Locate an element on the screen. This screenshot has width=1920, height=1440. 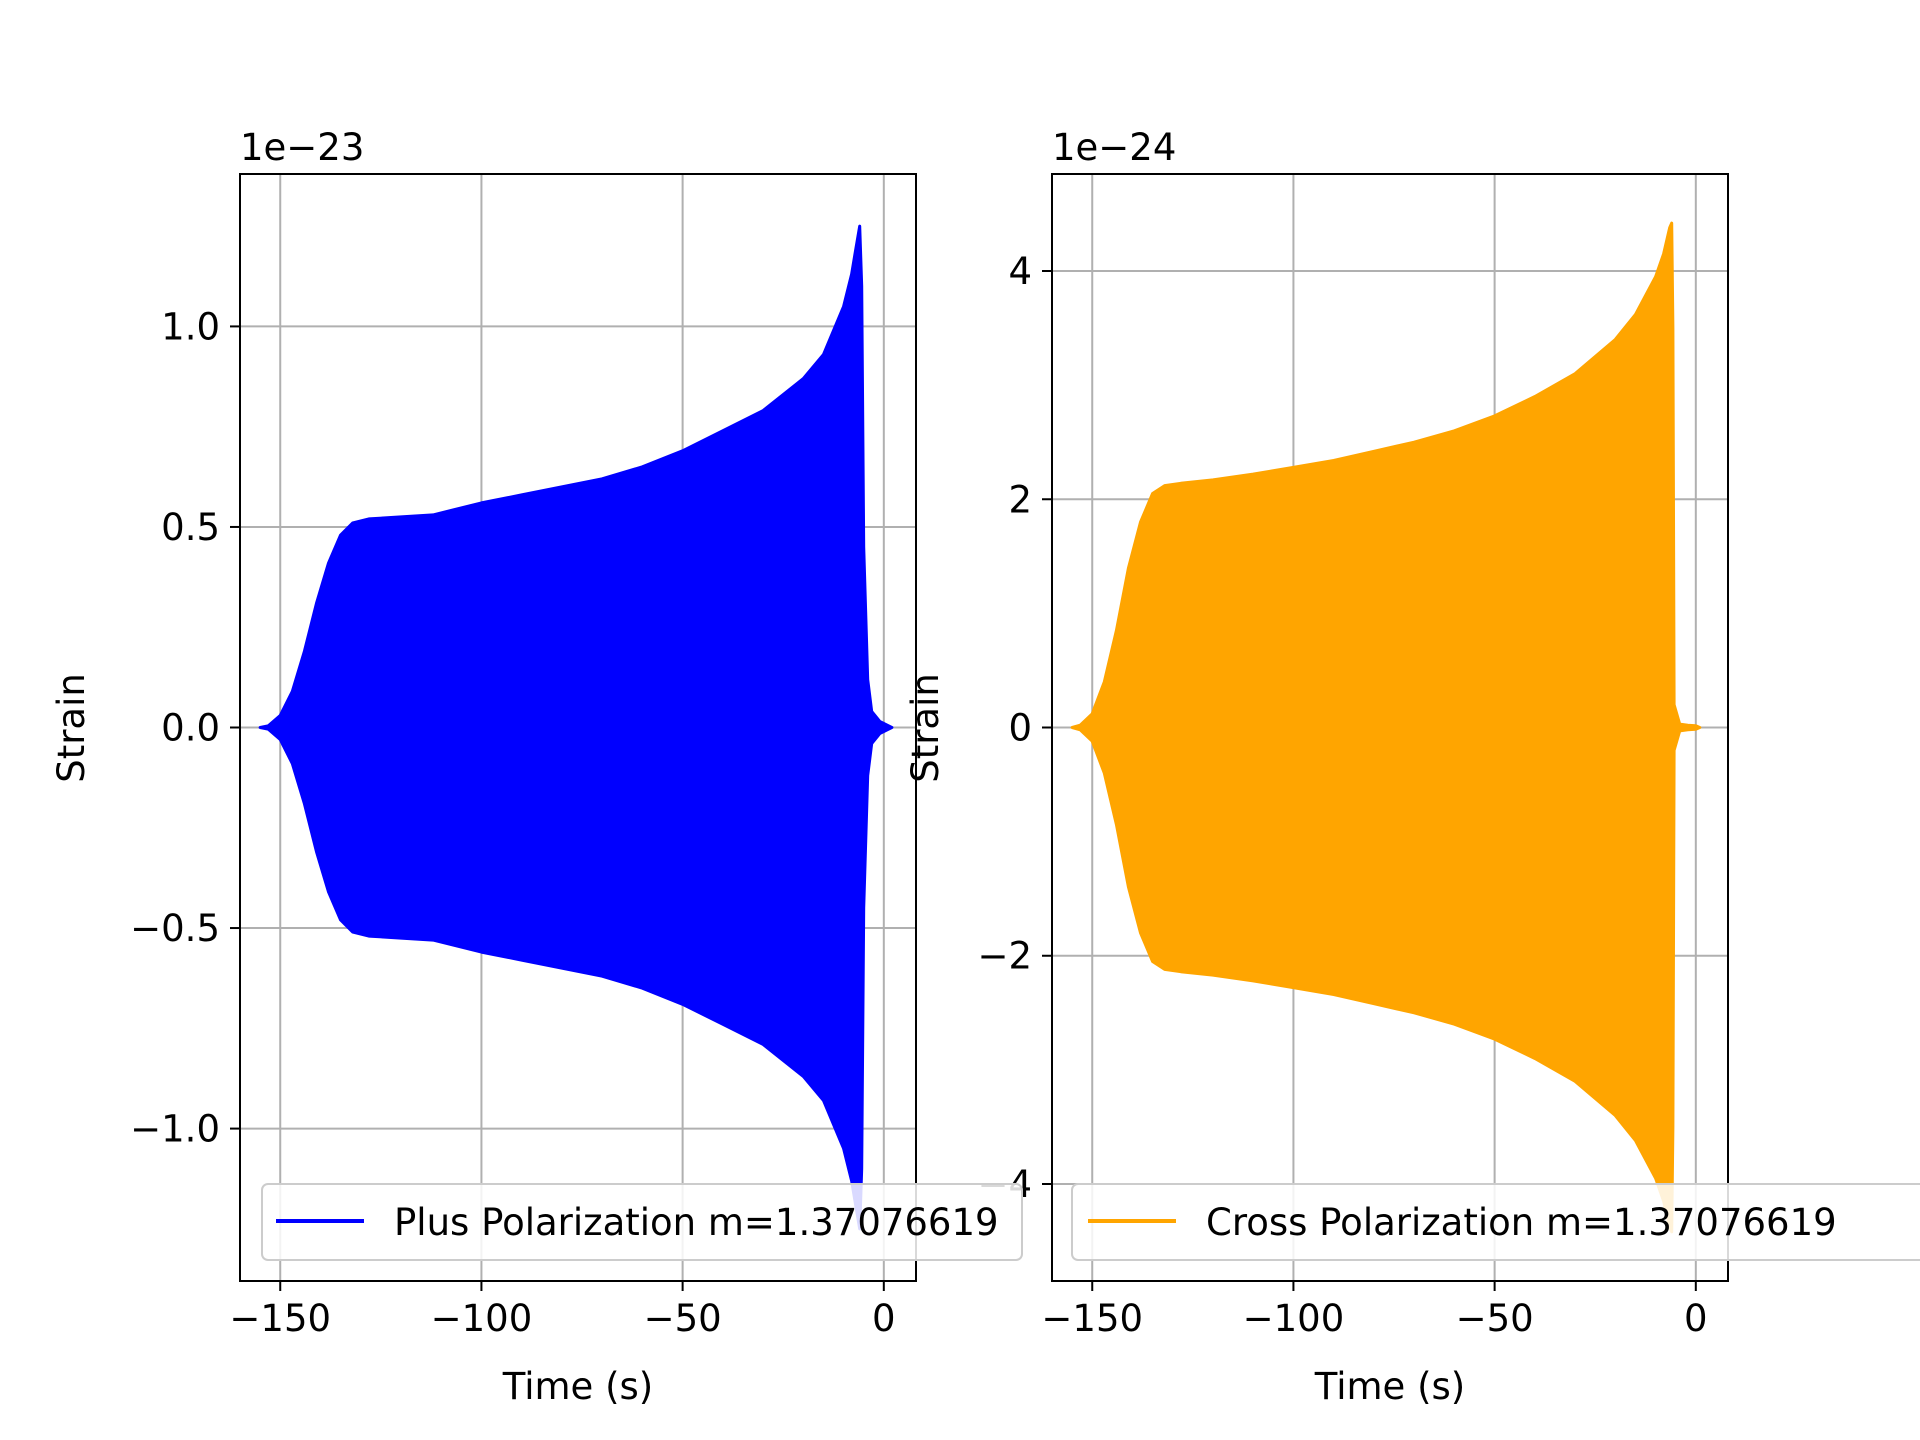
legend-plus: Plus Polarization m=1.37076619 is located at coordinates (642, 1222).